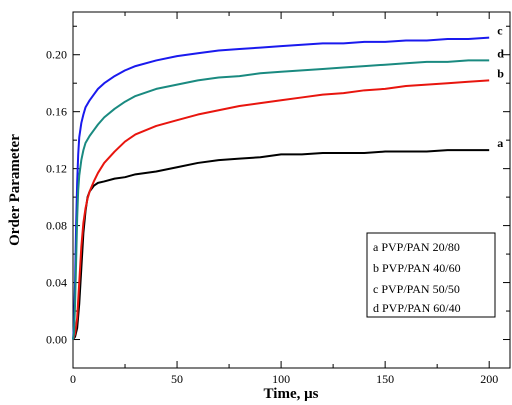  I want to click on x-tick-label: 200, so click(489, 379).